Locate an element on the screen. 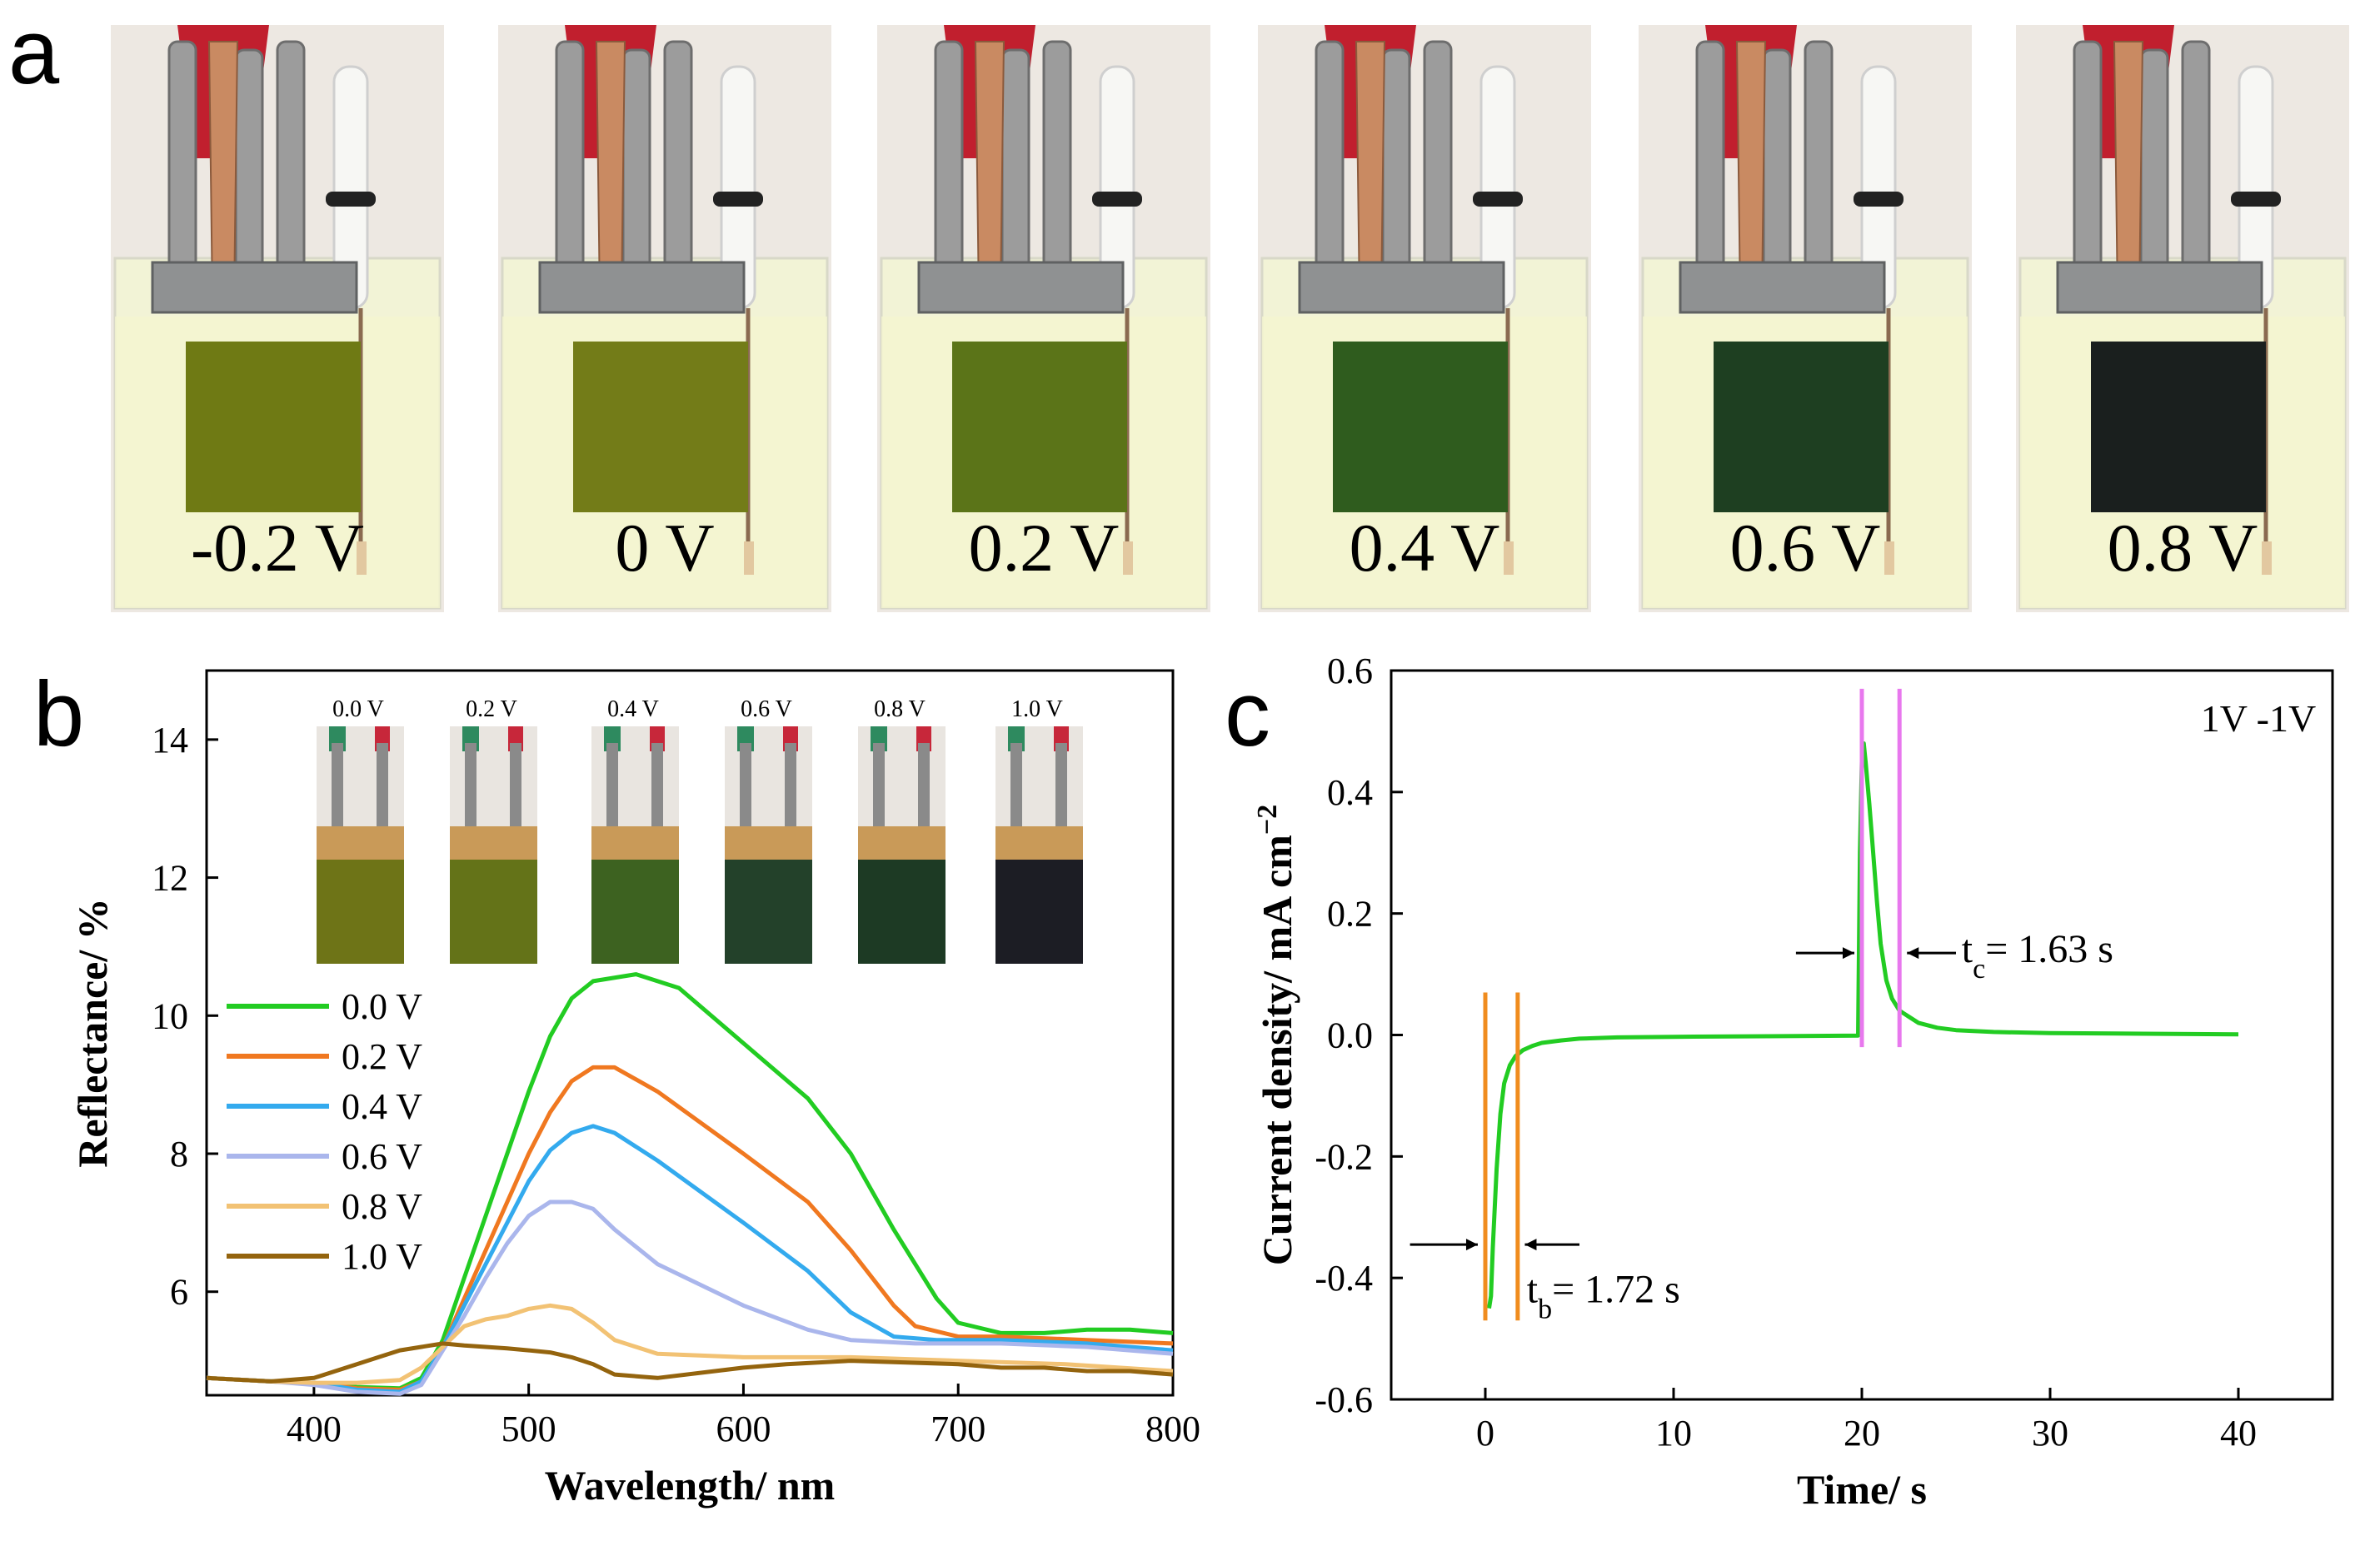  c-ytick-label: 0.6 is located at coordinates (1350, 671).